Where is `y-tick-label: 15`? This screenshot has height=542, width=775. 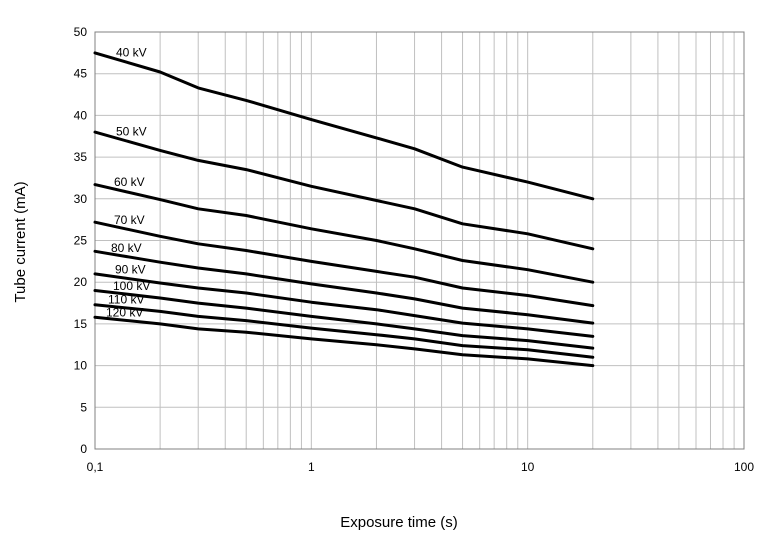 y-tick-label: 15 is located at coordinates (81, 324).